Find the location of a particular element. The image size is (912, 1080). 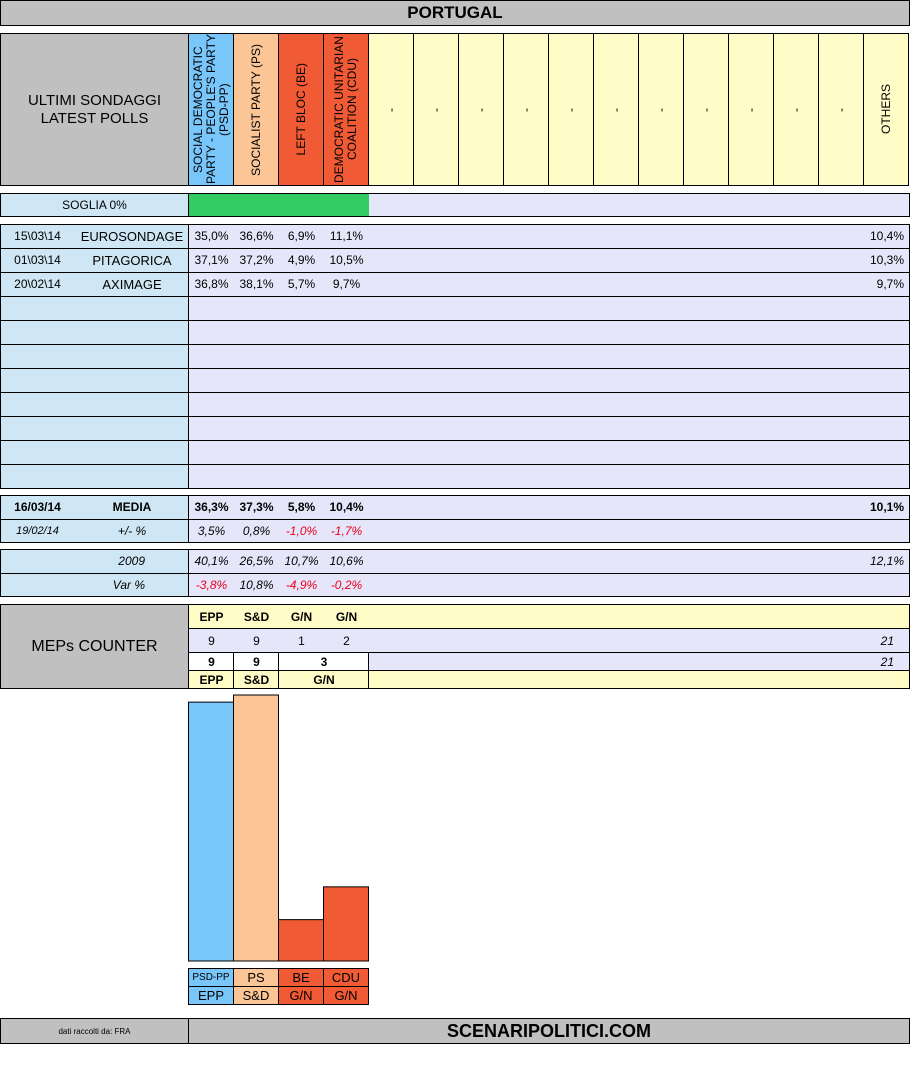

footer-source: dati raccolti da: FRA is located at coordinates (94, 1031).